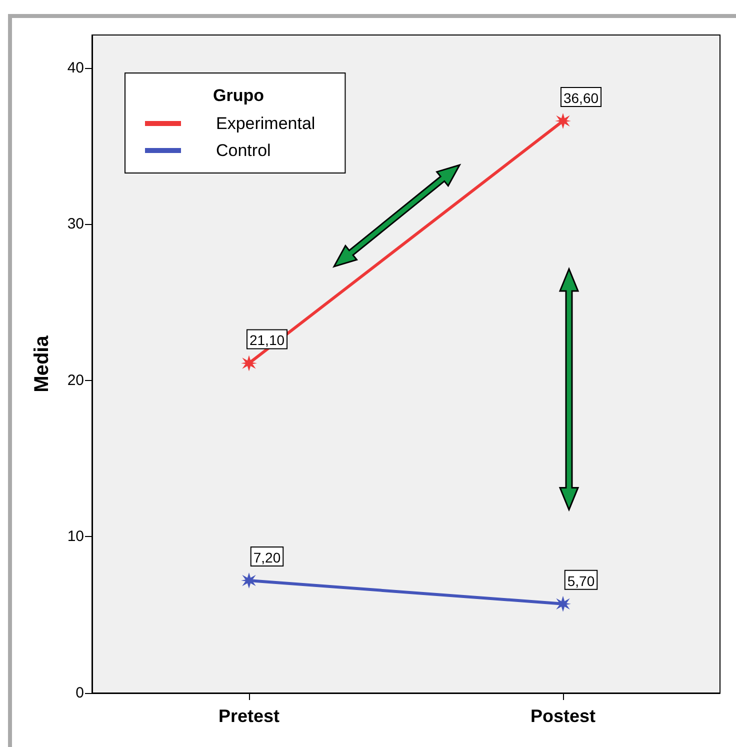  What do you see at coordinates (42, 363) in the screenshot?
I see `y-axis-title: Media` at bounding box center [42, 363].